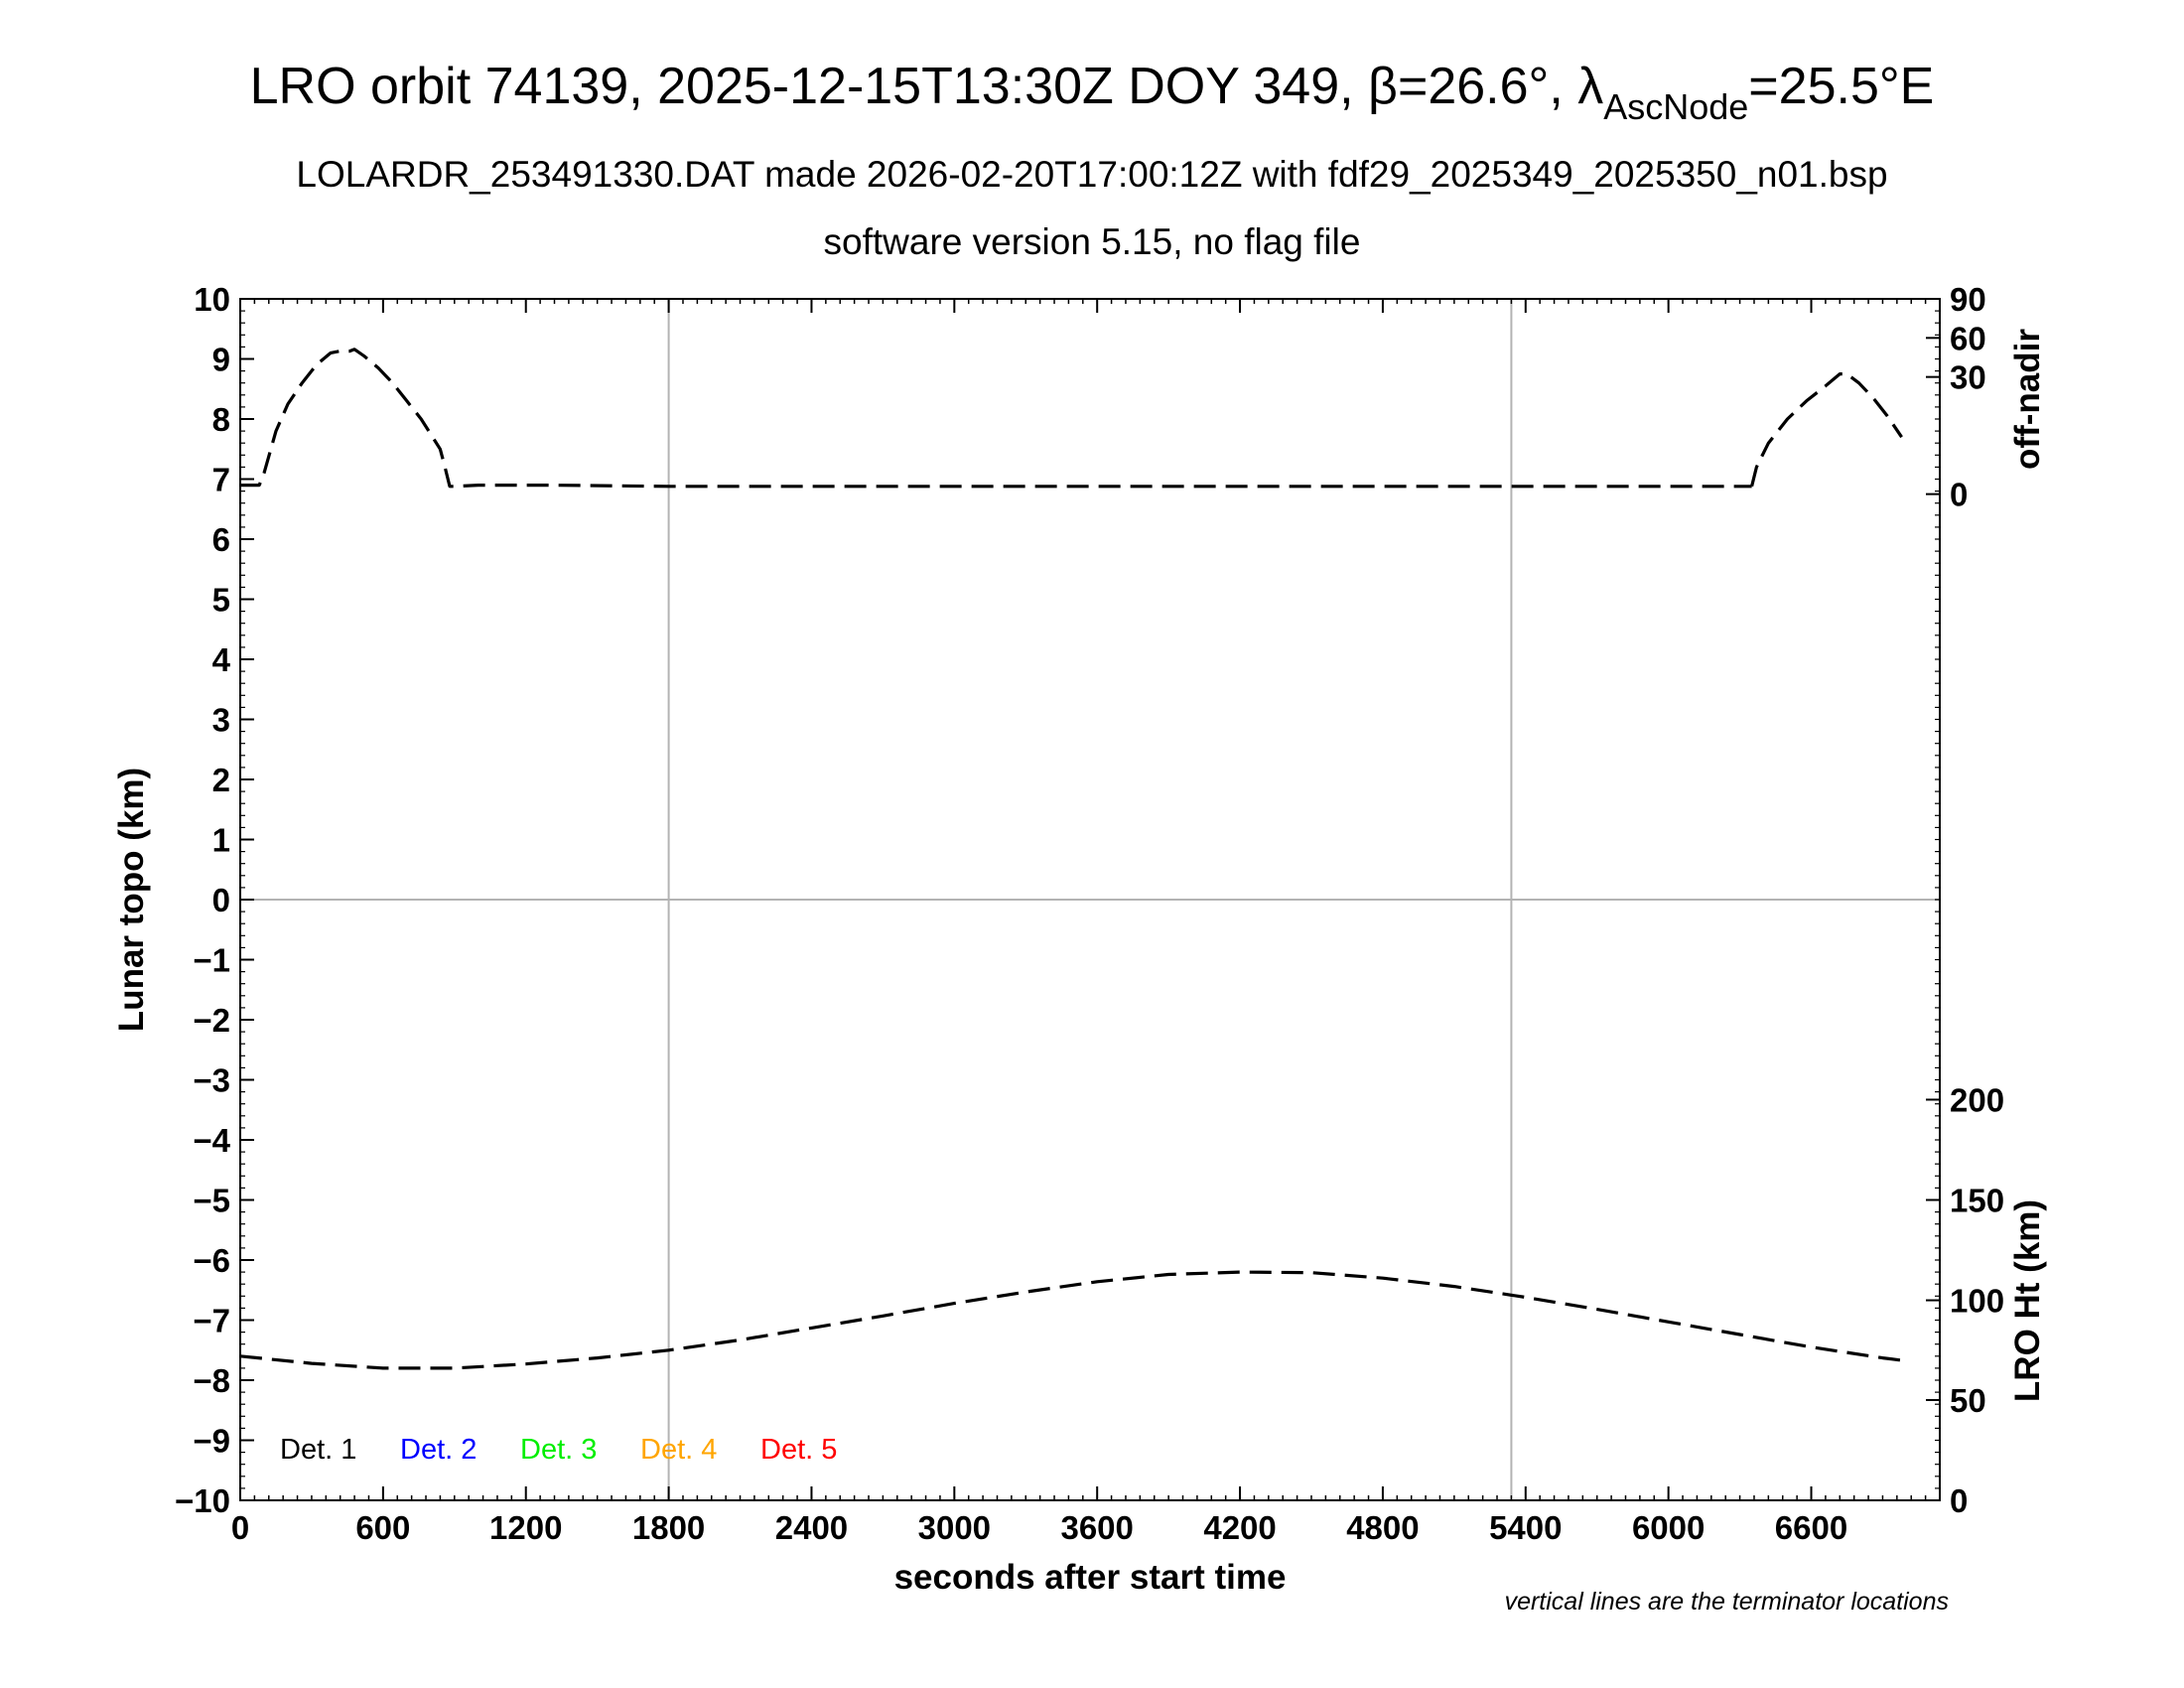  What do you see at coordinates (221, 600) in the screenshot?
I see `y-tick-label: 5` at bounding box center [221, 600].